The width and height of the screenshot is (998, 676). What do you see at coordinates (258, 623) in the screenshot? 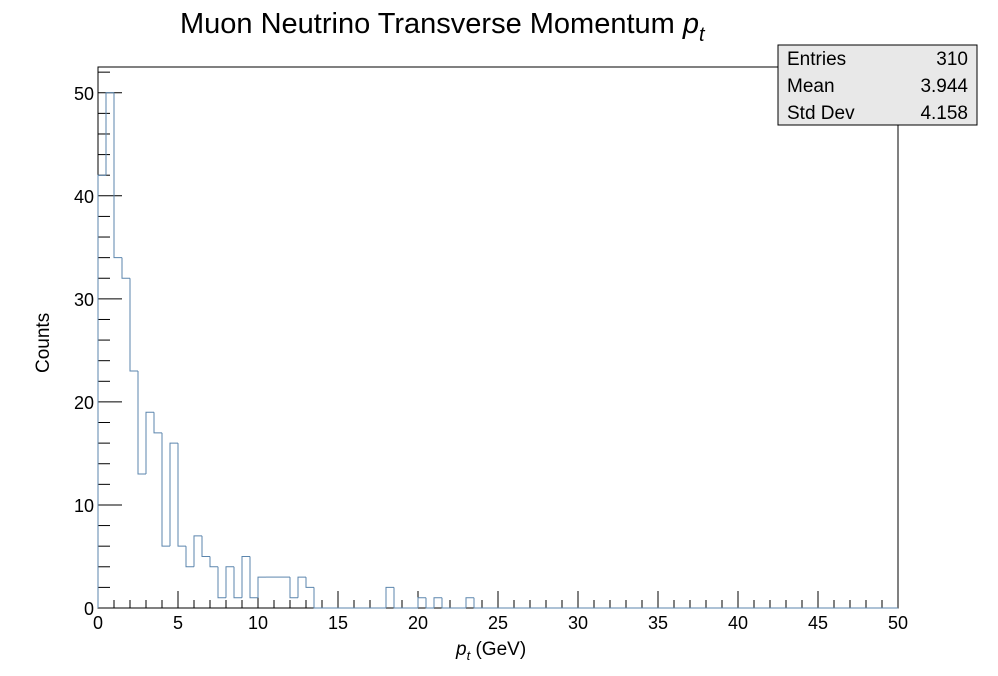
I see `x-tick-label: 10` at bounding box center [258, 623].